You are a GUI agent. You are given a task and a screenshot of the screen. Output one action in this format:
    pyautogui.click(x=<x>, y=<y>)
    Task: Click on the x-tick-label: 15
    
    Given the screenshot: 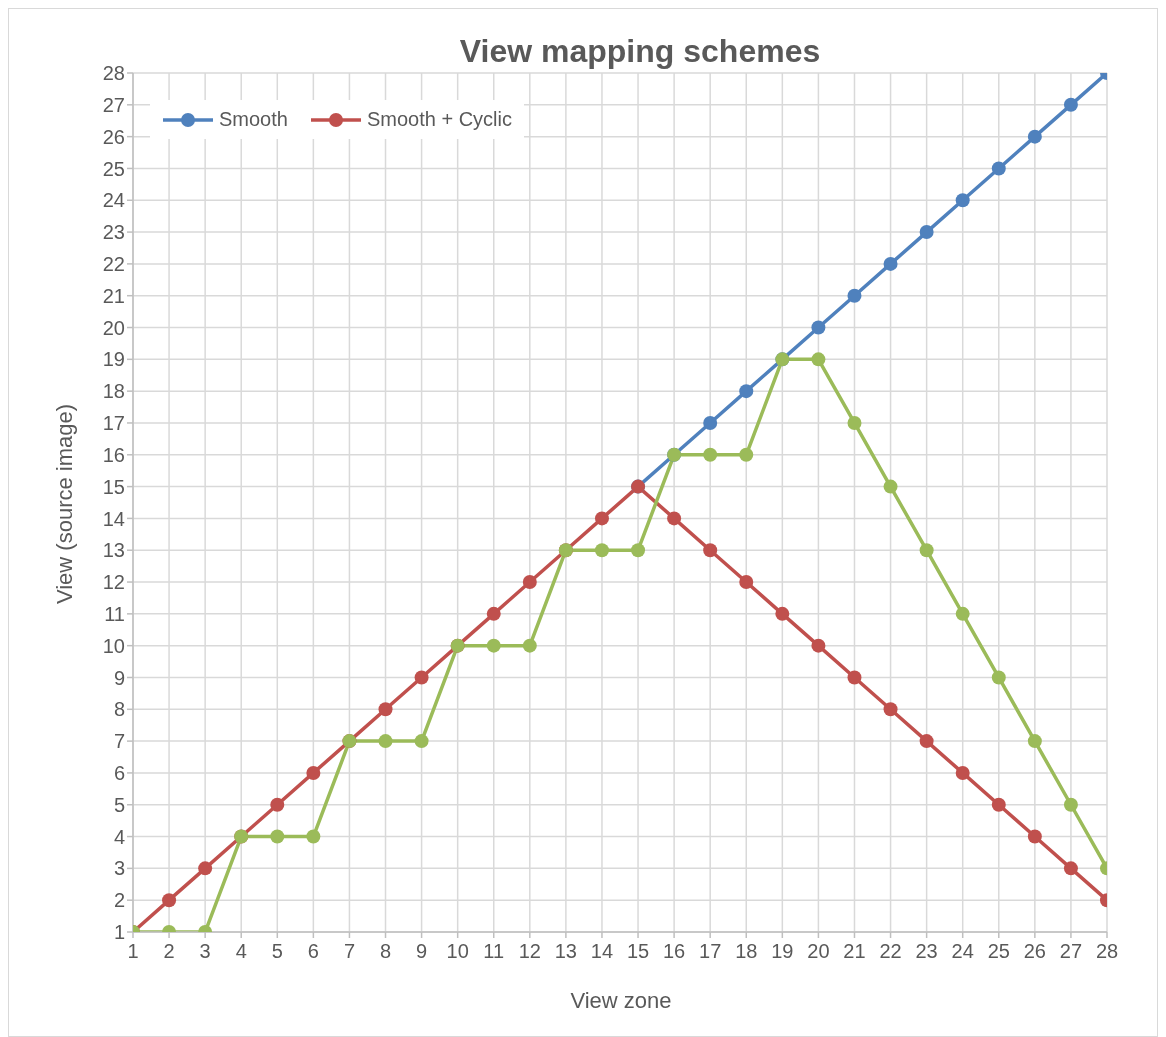 What is the action you would take?
    pyautogui.click(x=638, y=951)
    